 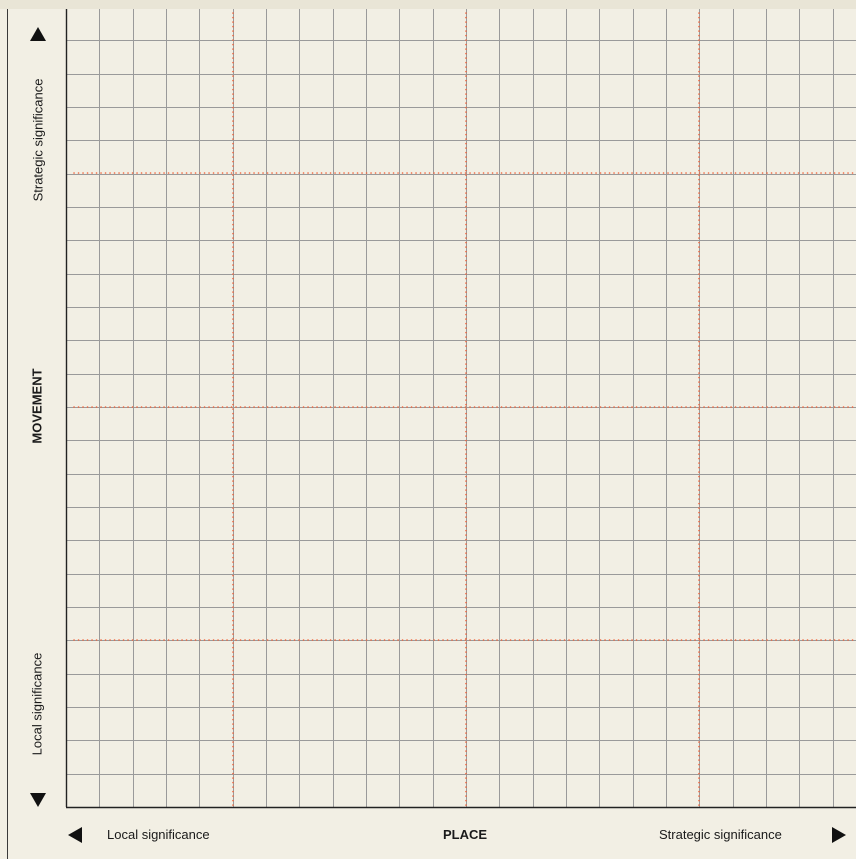 I want to click on y-axis-top-label: Strategic significance, so click(x=38, y=140).